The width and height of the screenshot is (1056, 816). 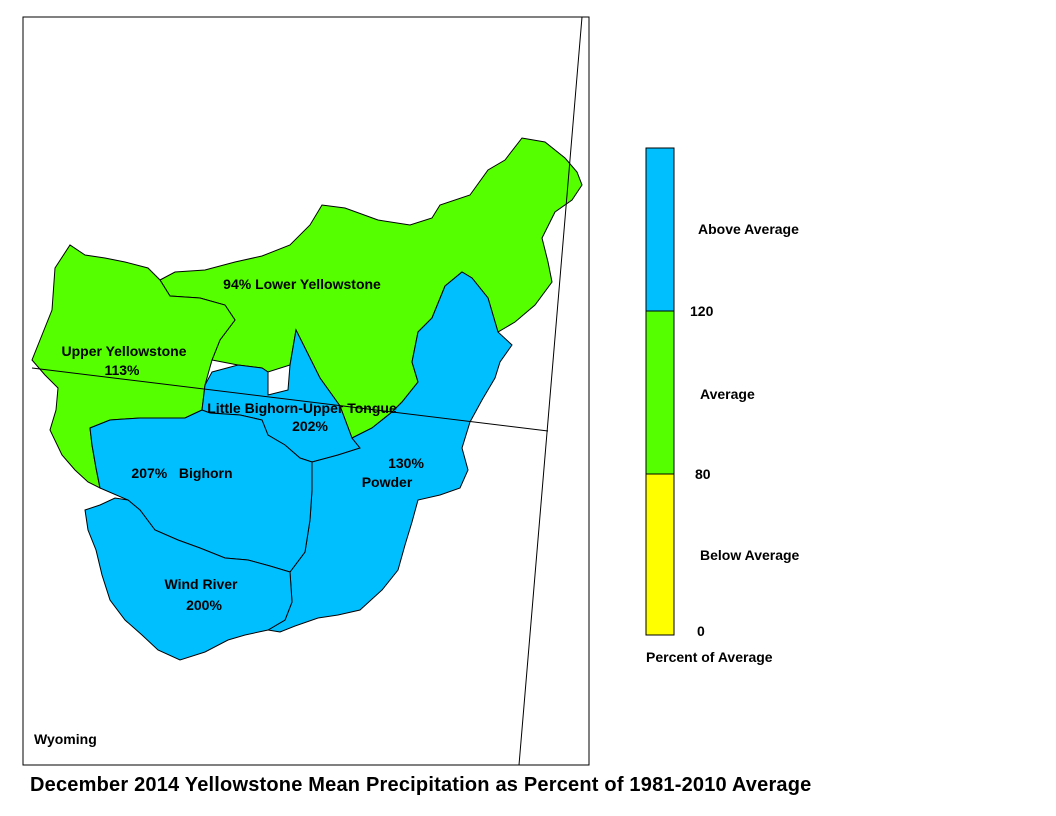 I want to click on legend-label-average: Average, so click(x=727, y=394).